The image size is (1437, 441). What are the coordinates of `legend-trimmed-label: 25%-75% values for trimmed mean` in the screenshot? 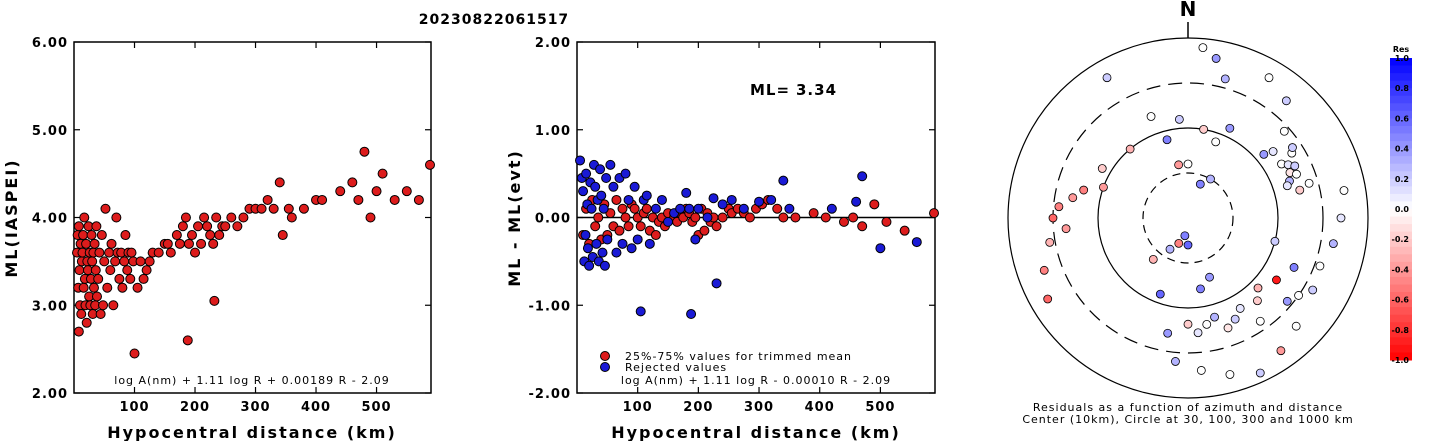 It's located at (738, 356).